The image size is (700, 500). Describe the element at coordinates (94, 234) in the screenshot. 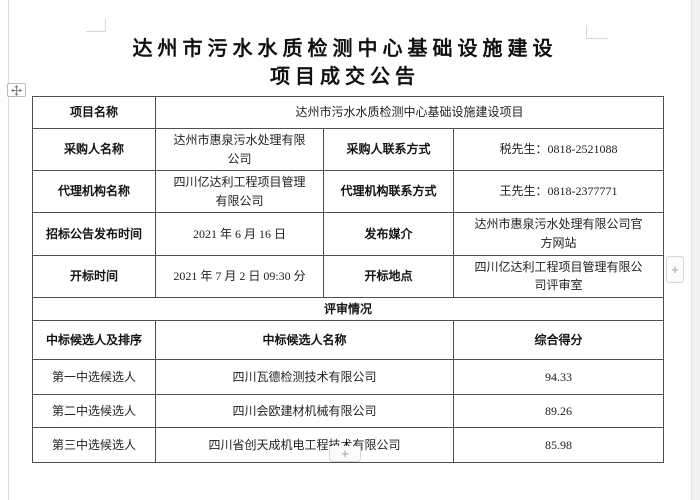

I see `table-cell: 招标公告发布时间` at that location.